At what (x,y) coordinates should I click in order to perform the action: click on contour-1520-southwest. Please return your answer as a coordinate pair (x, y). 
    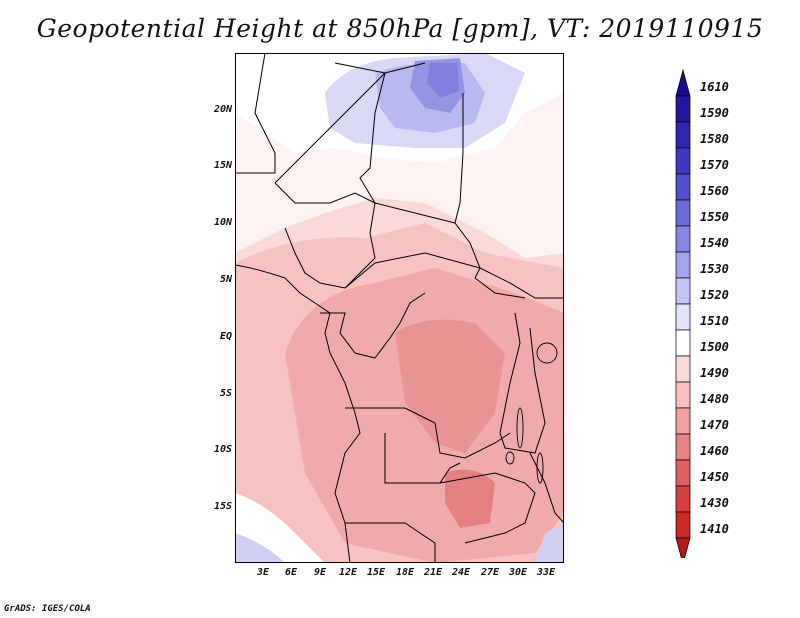
    Looking at the image, I should click on (260, 548).